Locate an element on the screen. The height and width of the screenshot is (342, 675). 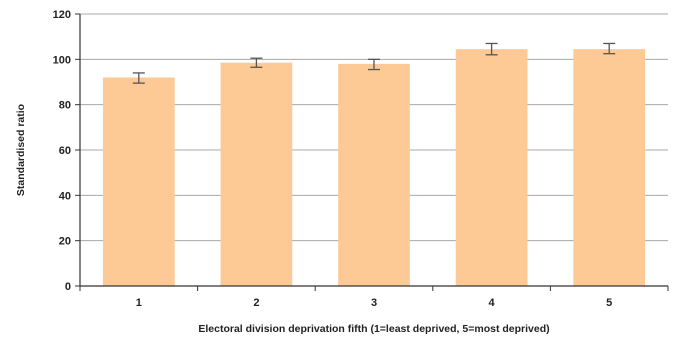
x-tick-label-3: 3 is located at coordinates (374, 303).